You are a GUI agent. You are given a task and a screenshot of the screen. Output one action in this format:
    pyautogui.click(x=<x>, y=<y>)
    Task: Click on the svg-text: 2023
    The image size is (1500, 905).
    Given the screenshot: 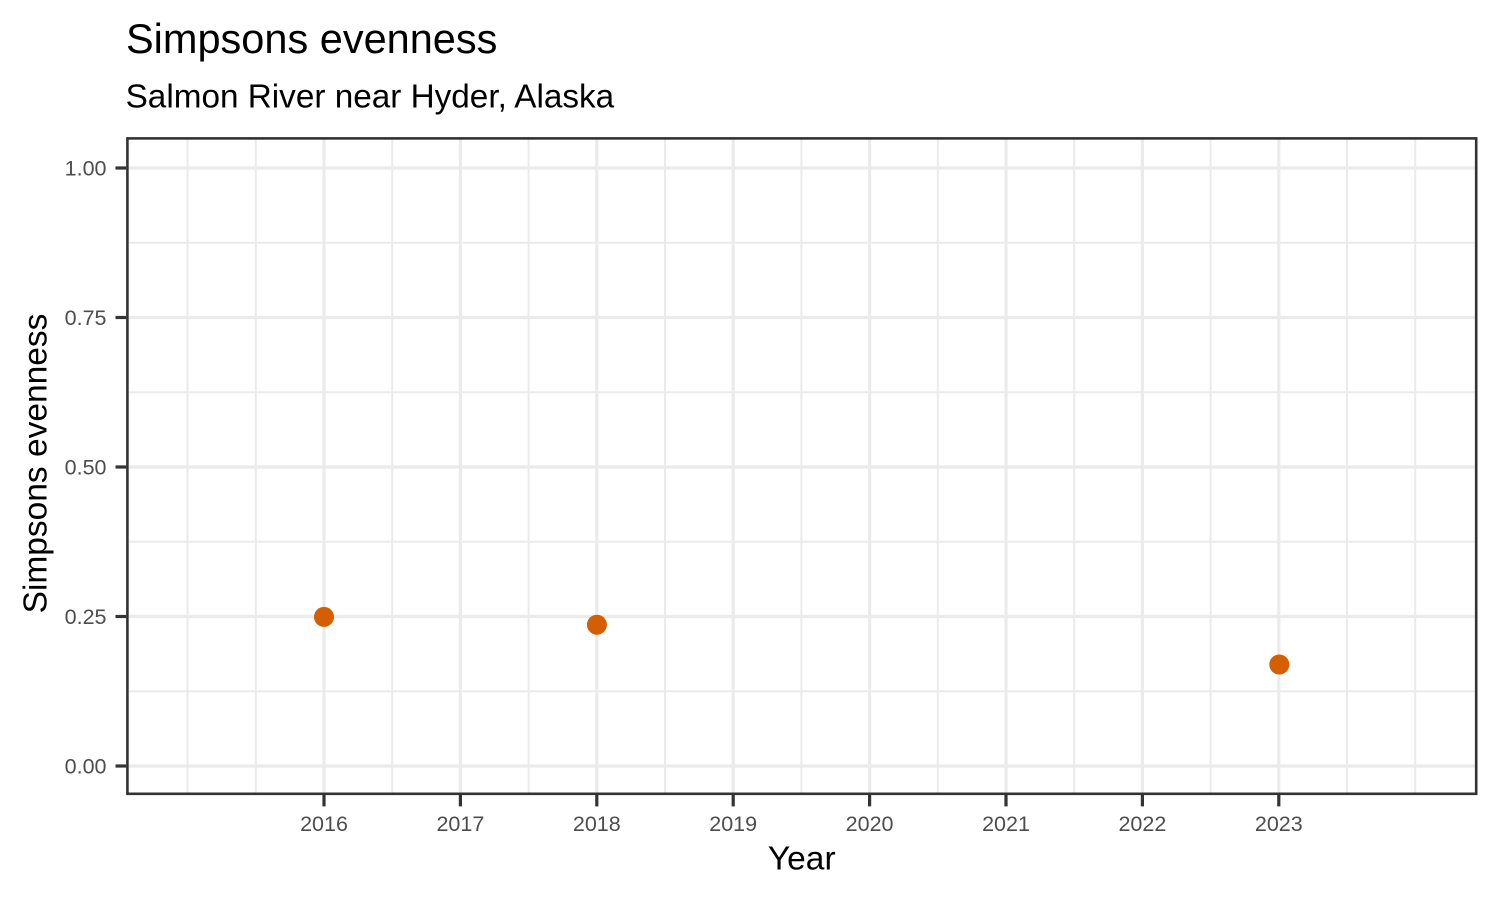 What is the action you would take?
    pyautogui.click(x=1279, y=824)
    